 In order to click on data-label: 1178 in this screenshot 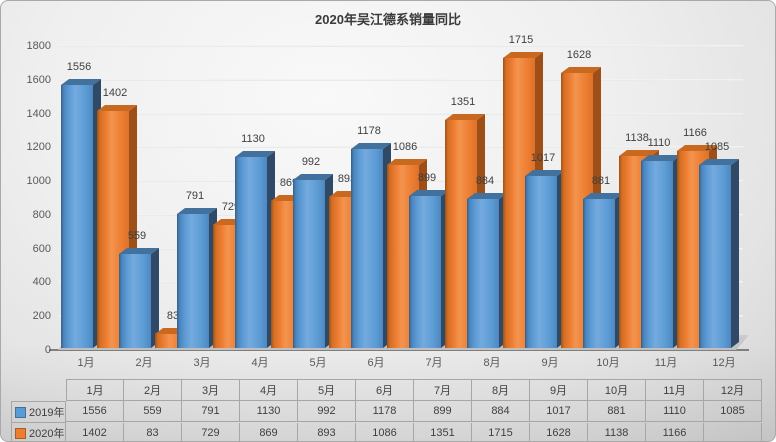, I will do `click(369, 131)`.